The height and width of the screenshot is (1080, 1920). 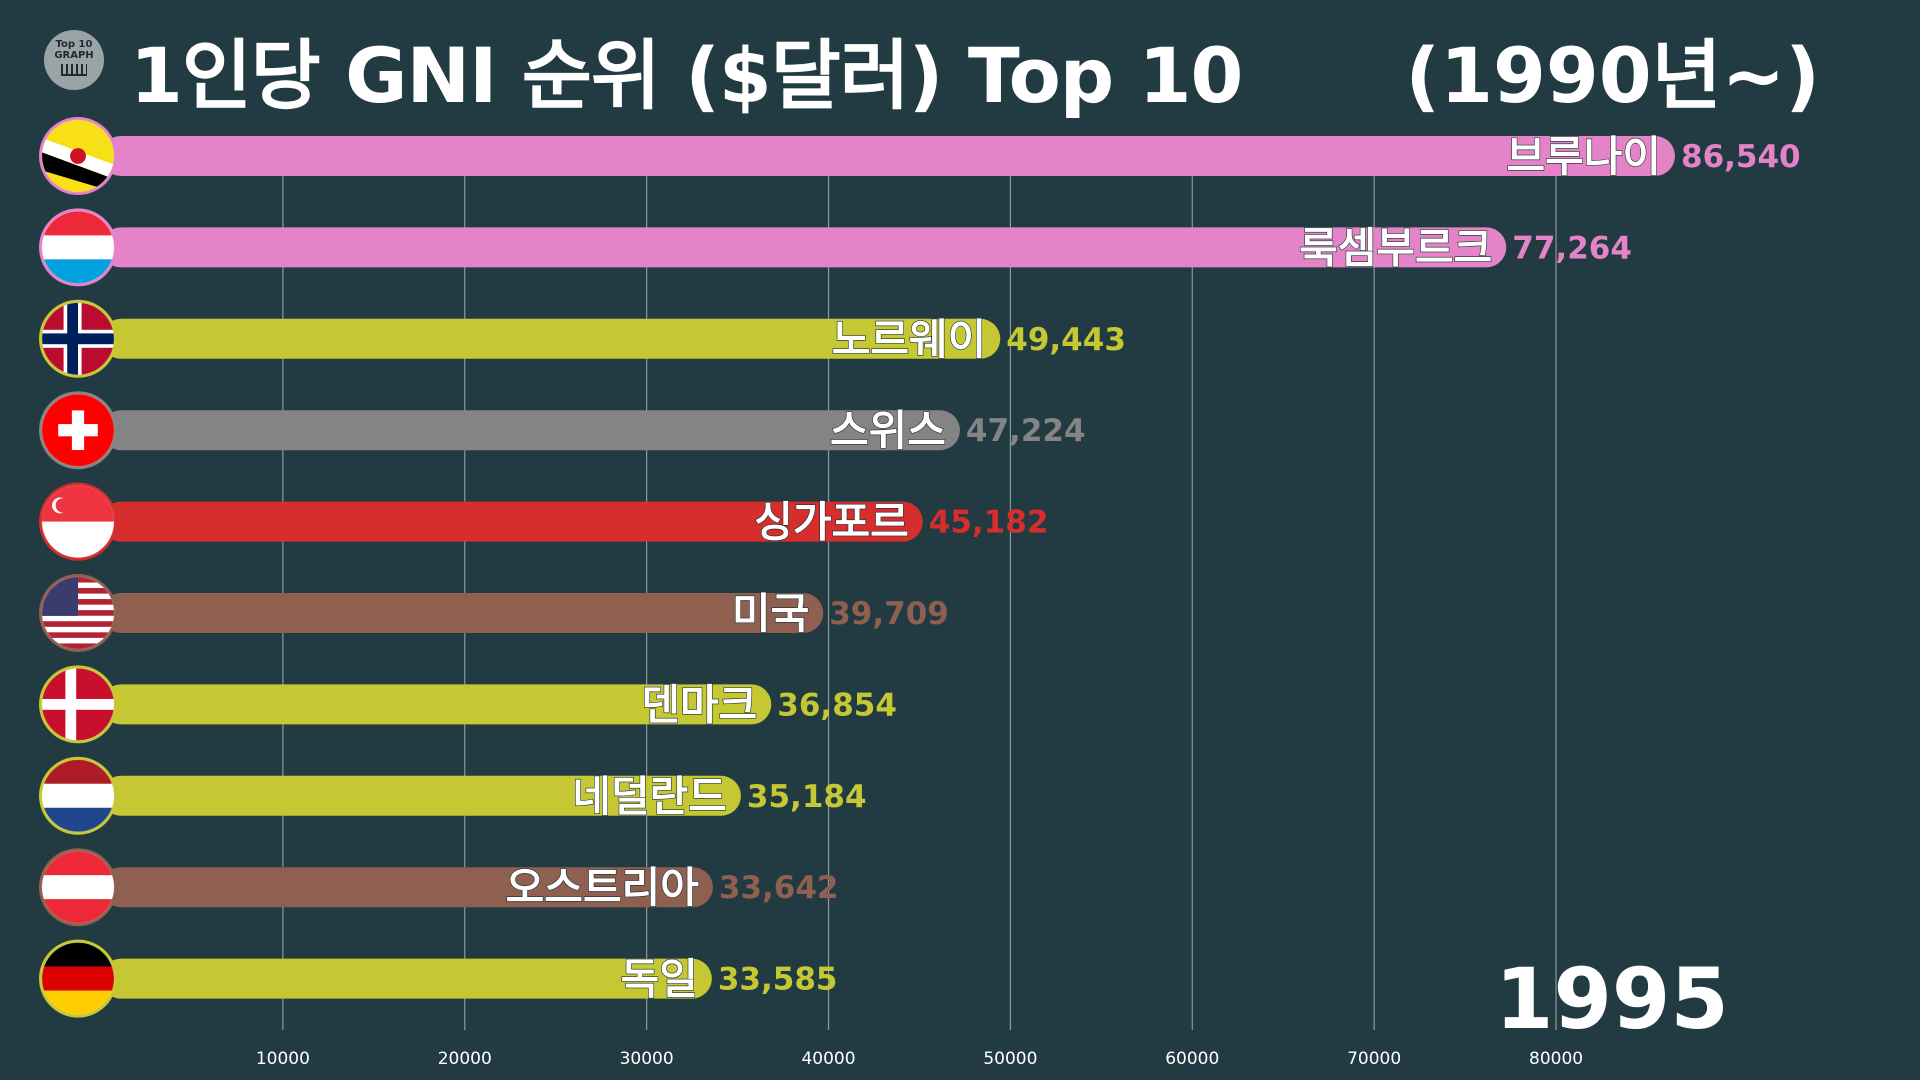 What do you see at coordinates (1741, 157) in the screenshot?
I see `value-label: 86,540` at bounding box center [1741, 157].